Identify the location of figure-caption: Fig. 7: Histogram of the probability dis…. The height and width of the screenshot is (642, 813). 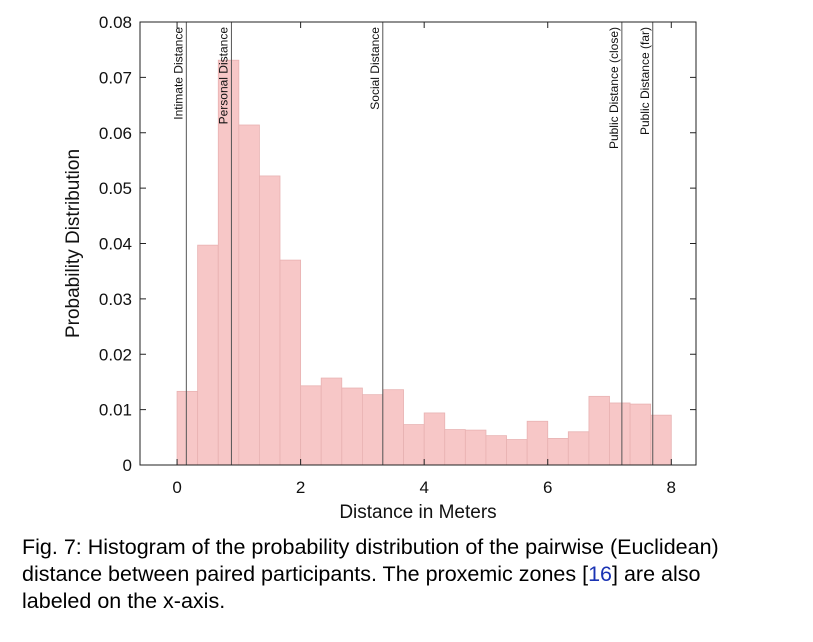
(414, 574).